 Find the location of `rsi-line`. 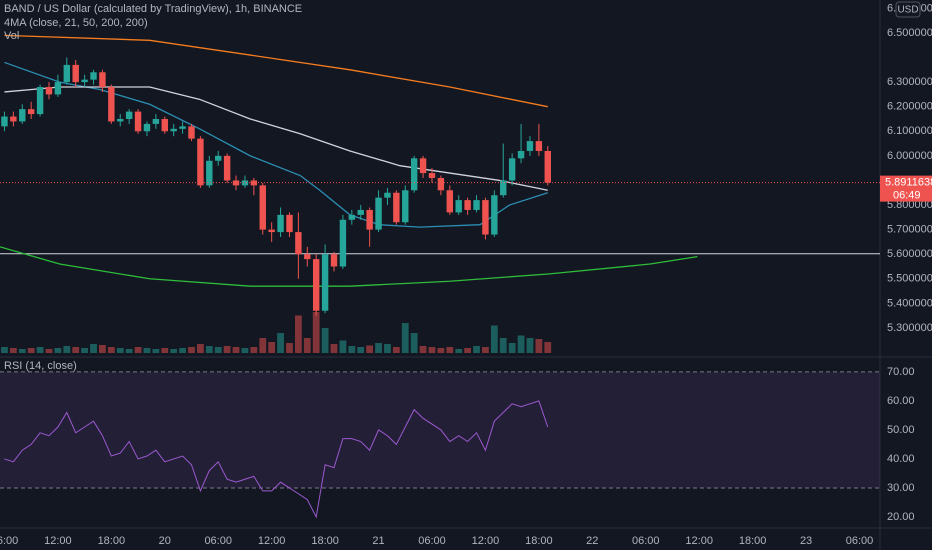

rsi-line is located at coordinates (276, 459).